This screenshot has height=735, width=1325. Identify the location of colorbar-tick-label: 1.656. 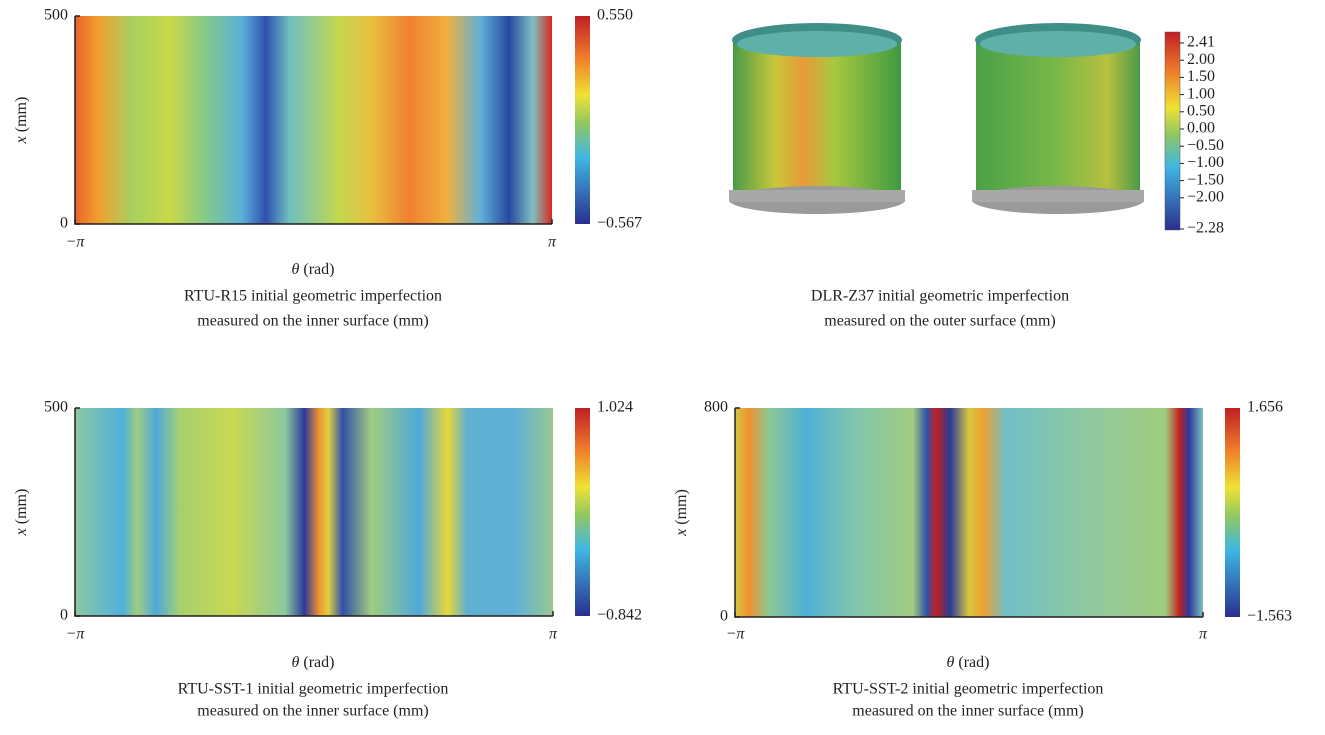
(1265, 407).